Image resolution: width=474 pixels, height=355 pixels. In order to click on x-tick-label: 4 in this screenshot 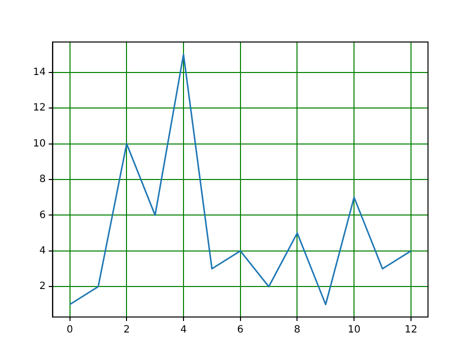, I will do `click(183, 330)`.